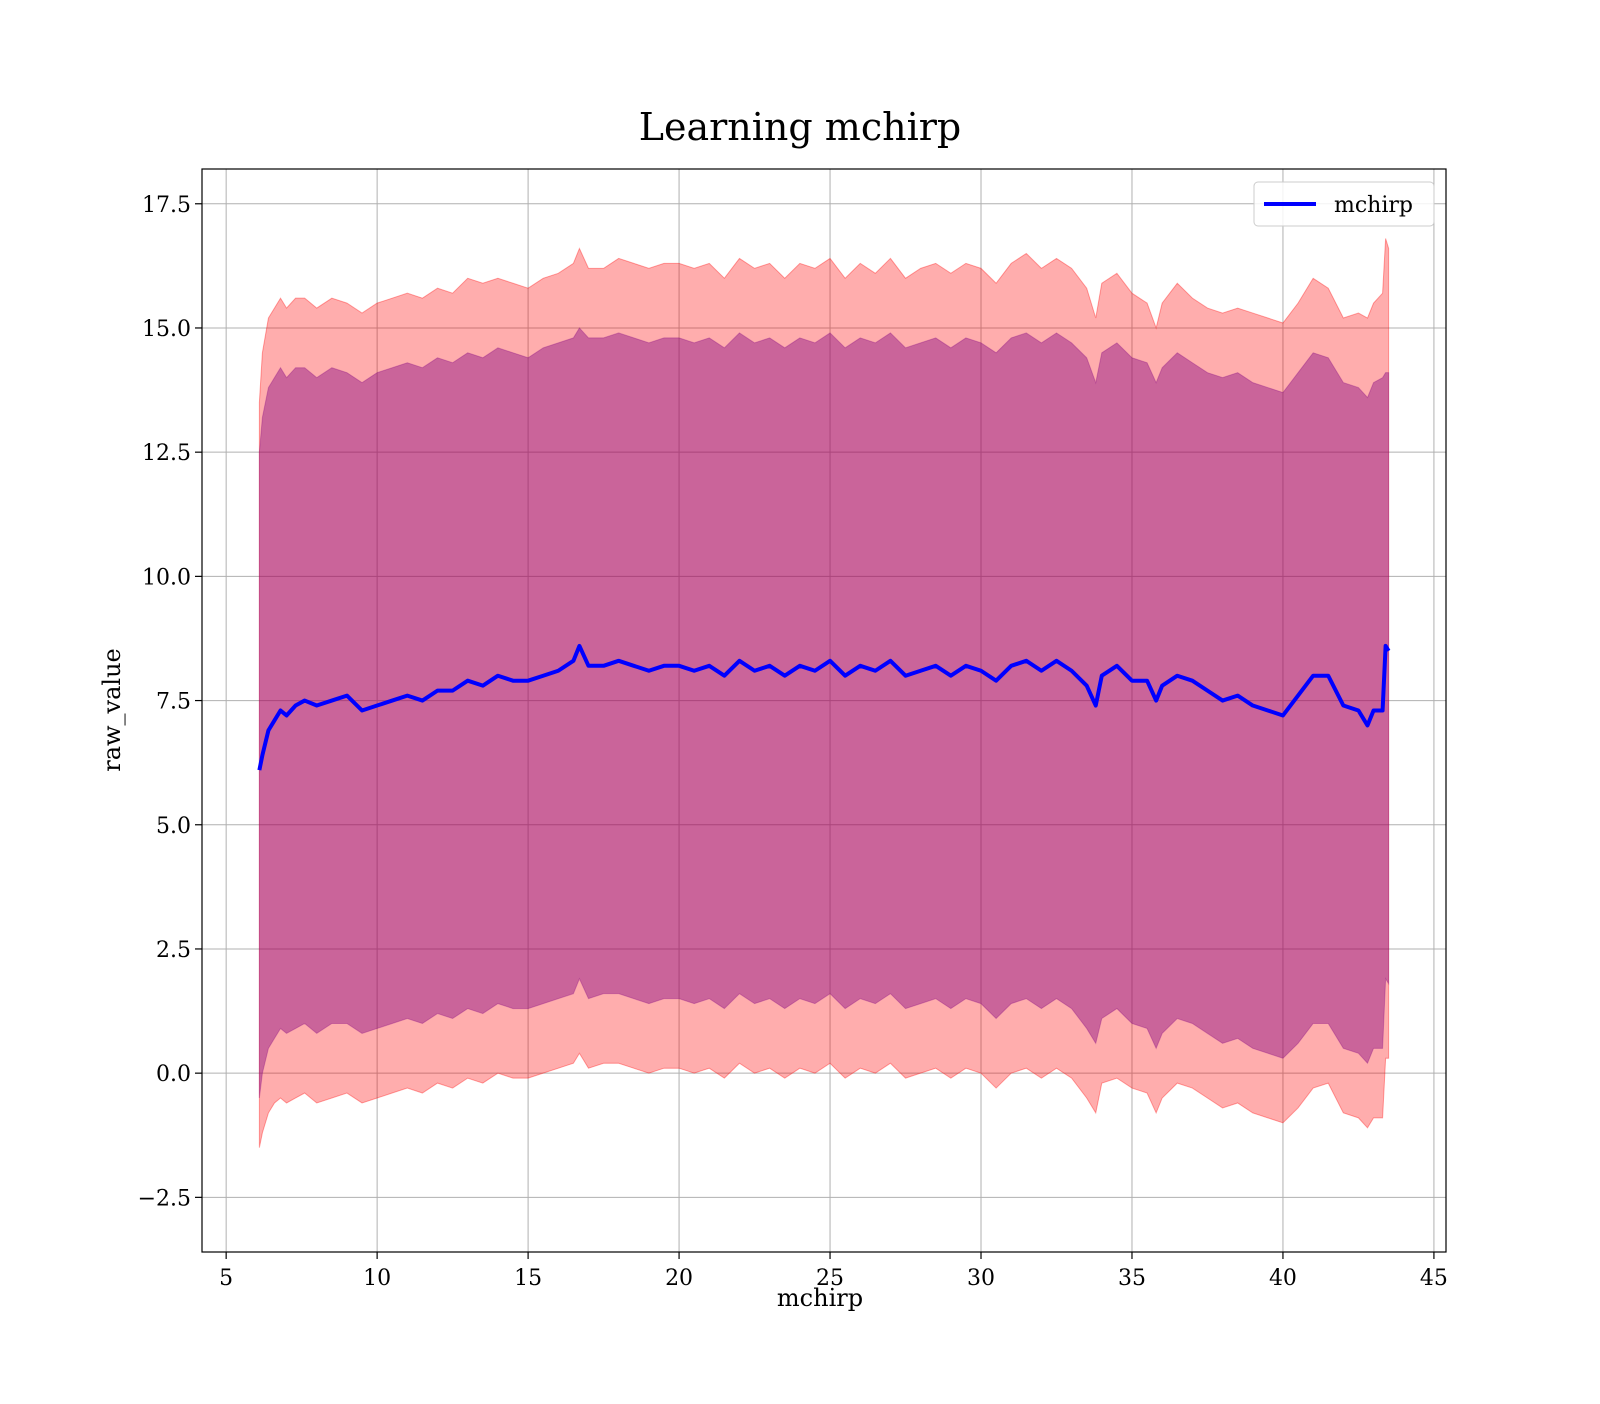 The height and width of the screenshot is (1404, 1600). What do you see at coordinates (800, 127) in the screenshot?
I see `chart-title: Learning mchirp` at bounding box center [800, 127].